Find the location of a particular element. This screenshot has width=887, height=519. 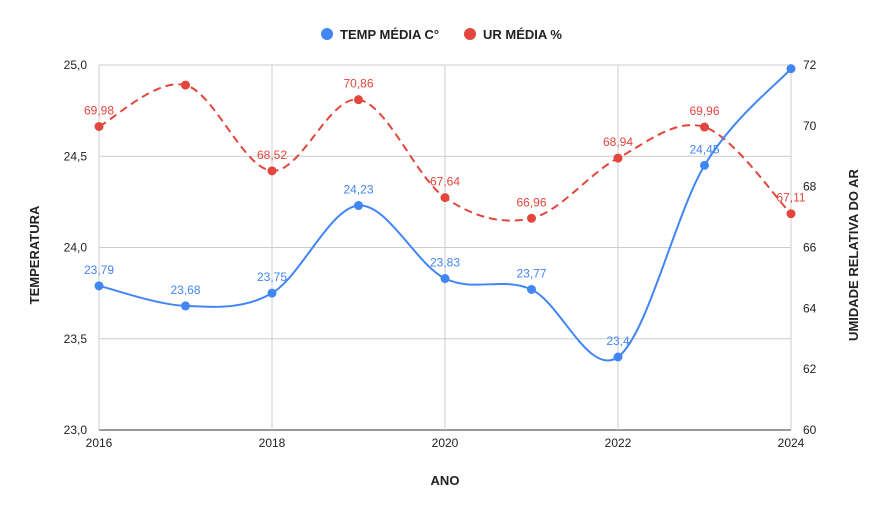

data-label: 67,64 is located at coordinates (445, 182).